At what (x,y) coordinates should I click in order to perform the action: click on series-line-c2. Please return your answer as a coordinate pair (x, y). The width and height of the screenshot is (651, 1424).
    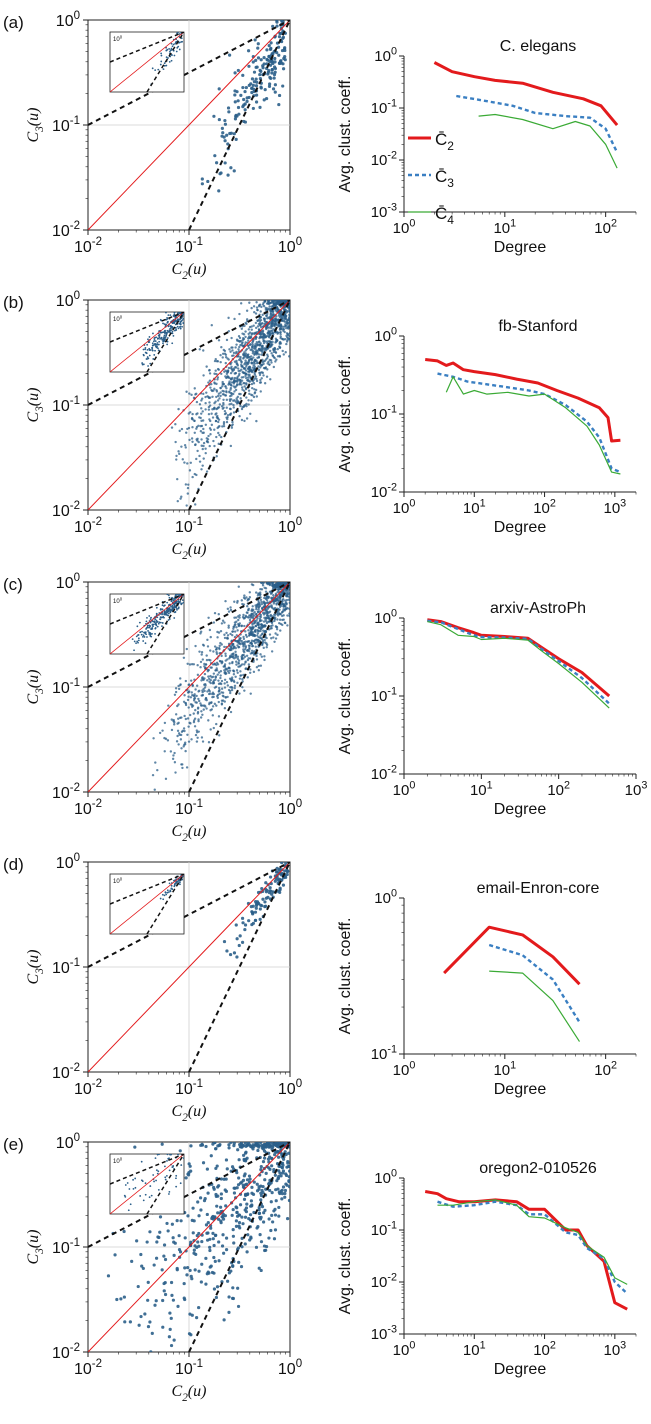
    Looking at the image, I should click on (512, 955).